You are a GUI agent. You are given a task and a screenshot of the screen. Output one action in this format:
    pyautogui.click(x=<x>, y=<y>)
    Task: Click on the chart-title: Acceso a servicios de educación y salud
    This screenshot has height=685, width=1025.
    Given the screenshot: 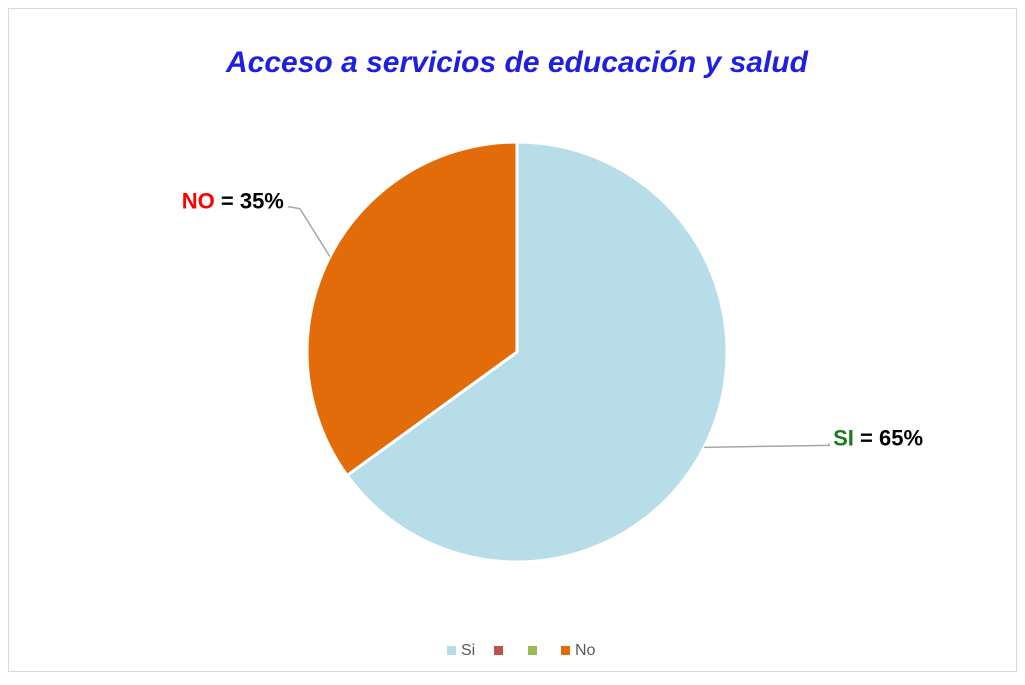 What is the action you would take?
    pyautogui.click(x=517, y=62)
    